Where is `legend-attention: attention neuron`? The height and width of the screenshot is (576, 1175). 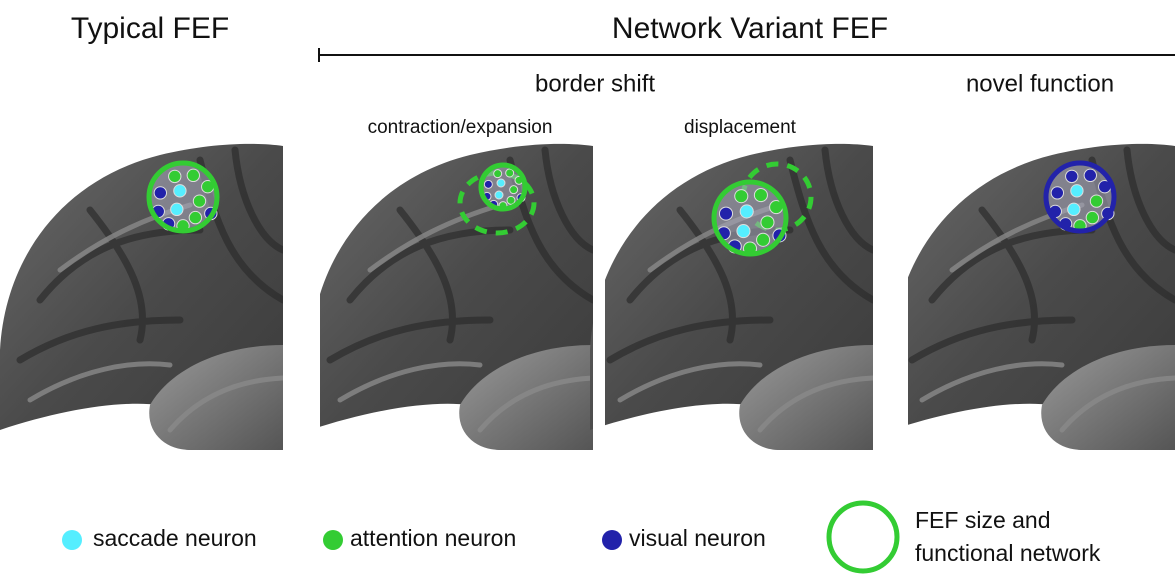
legend-attention: attention neuron is located at coordinates (433, 538).